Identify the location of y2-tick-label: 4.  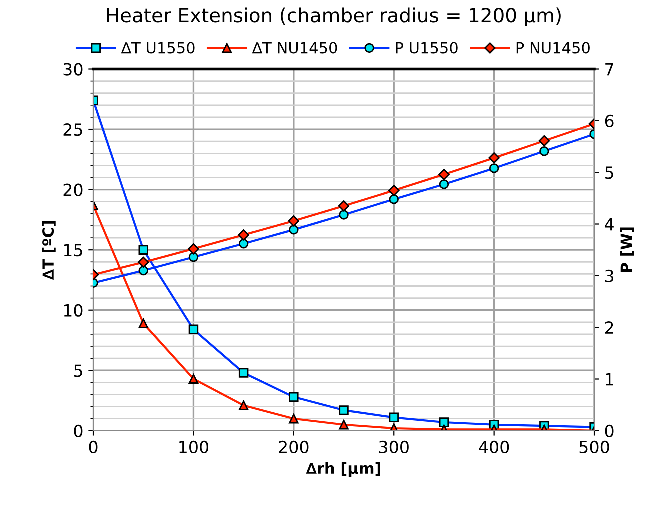
(609, 224).